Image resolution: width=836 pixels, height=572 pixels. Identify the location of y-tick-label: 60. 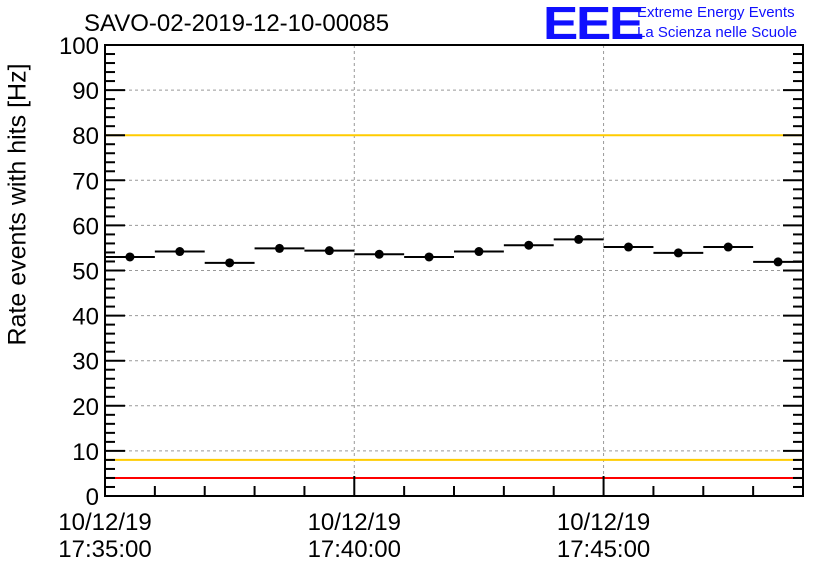
(85, 226).